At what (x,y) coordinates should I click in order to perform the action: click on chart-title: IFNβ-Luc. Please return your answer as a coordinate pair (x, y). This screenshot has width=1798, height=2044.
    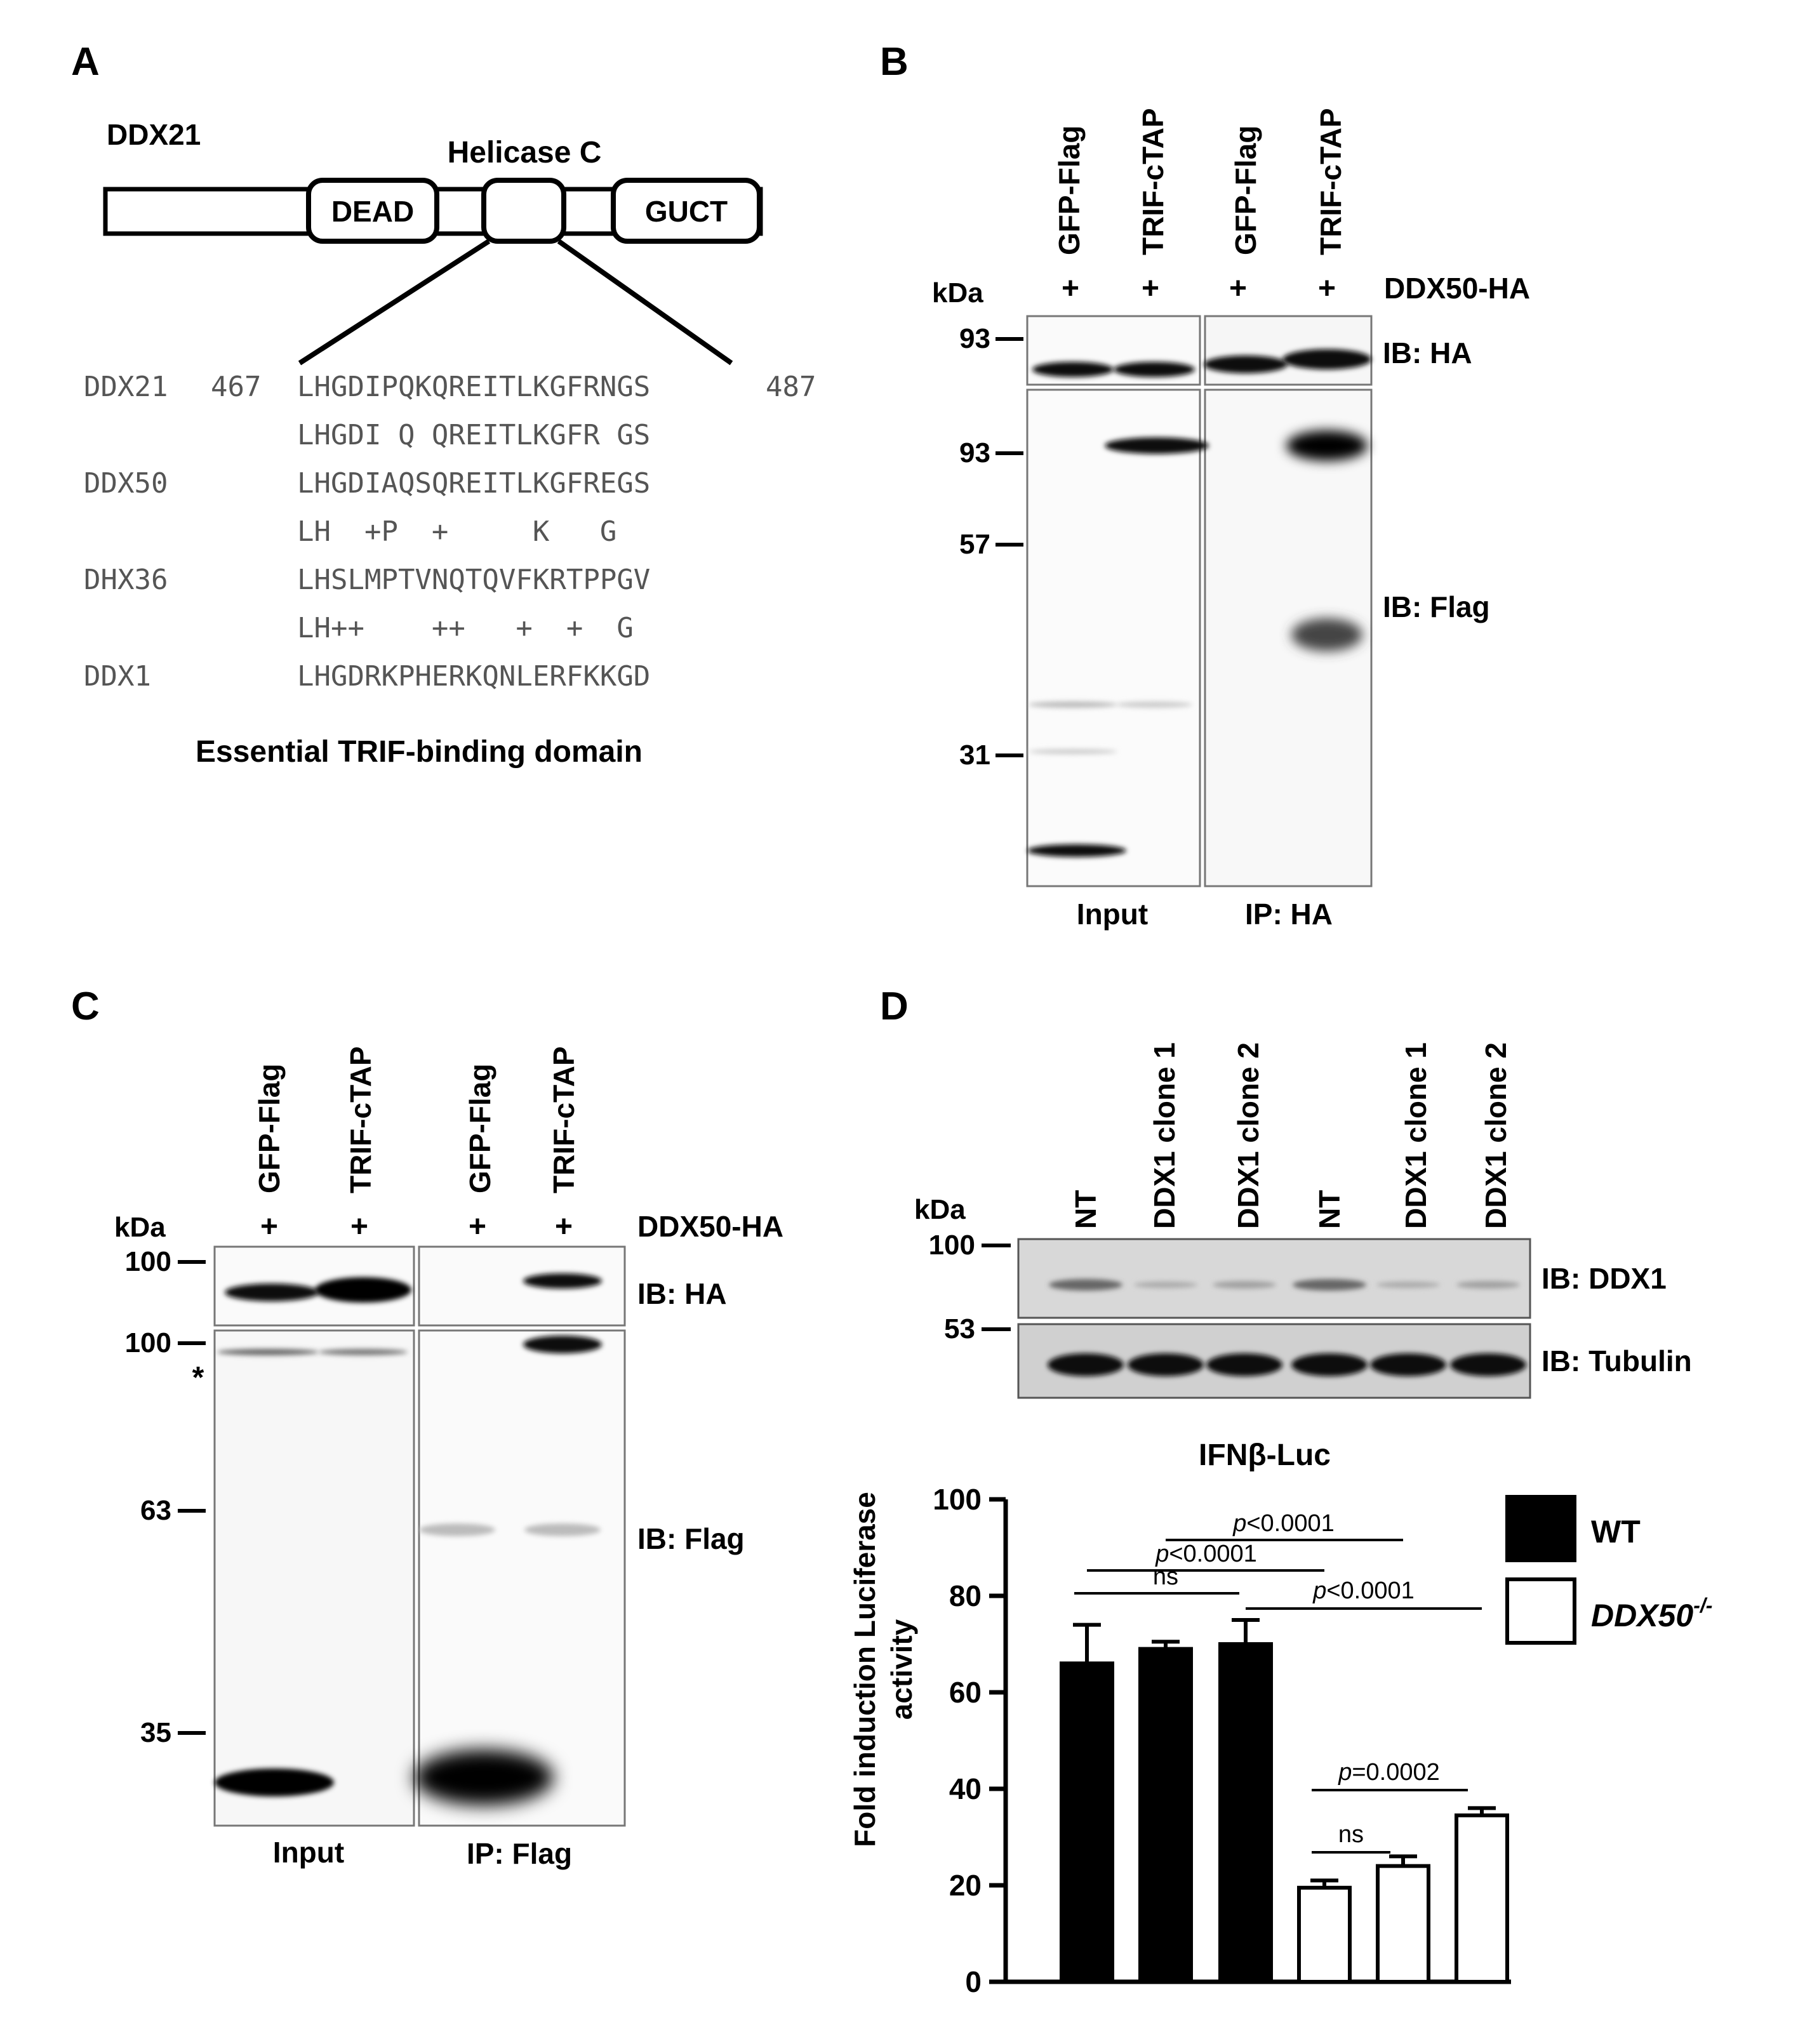
    Looking at the image, I should click on (1265, 1455).